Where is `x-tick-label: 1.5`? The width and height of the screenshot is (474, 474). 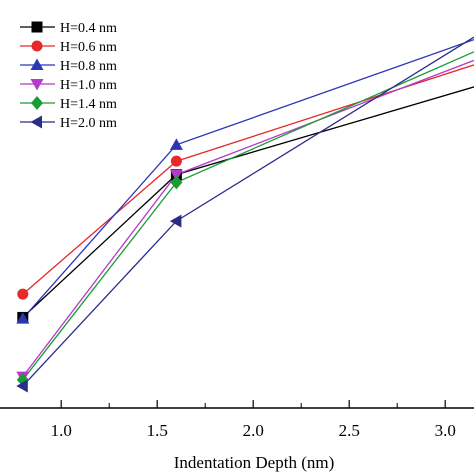 x-tick-label: 1.5 is located at coordinates (157, 430).